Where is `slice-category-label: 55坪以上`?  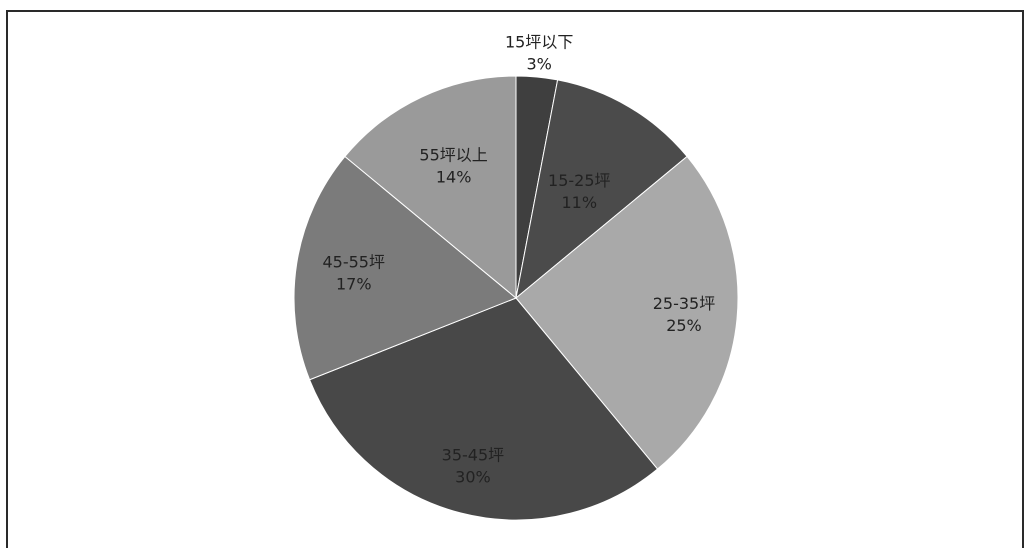 slice-category-label: 55坪以上 is located at coordinates (453, 154).